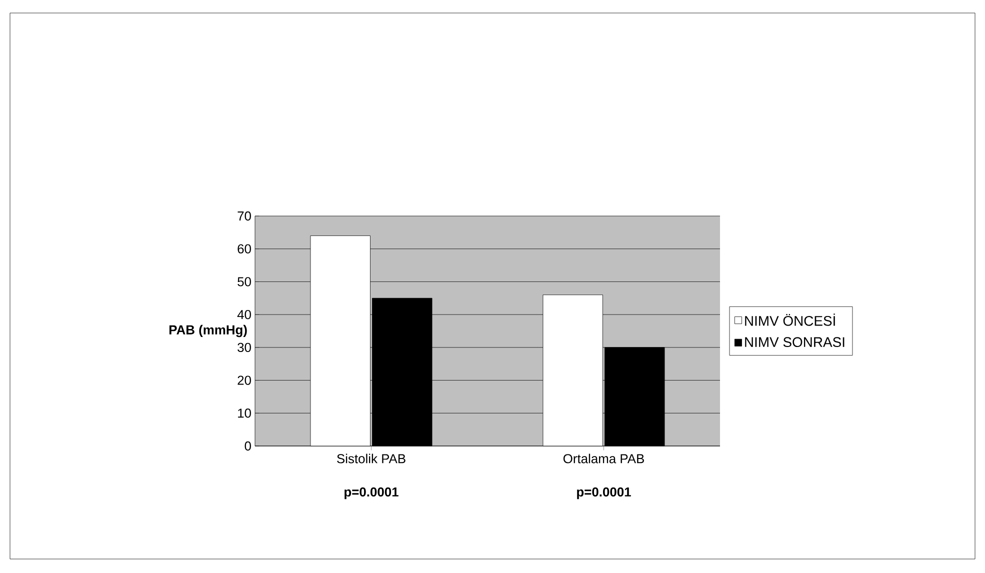 The height and width of the screenshot is (573, 985). I want to click on y-axis-title: PAB (mmHg), so click(208, 331).